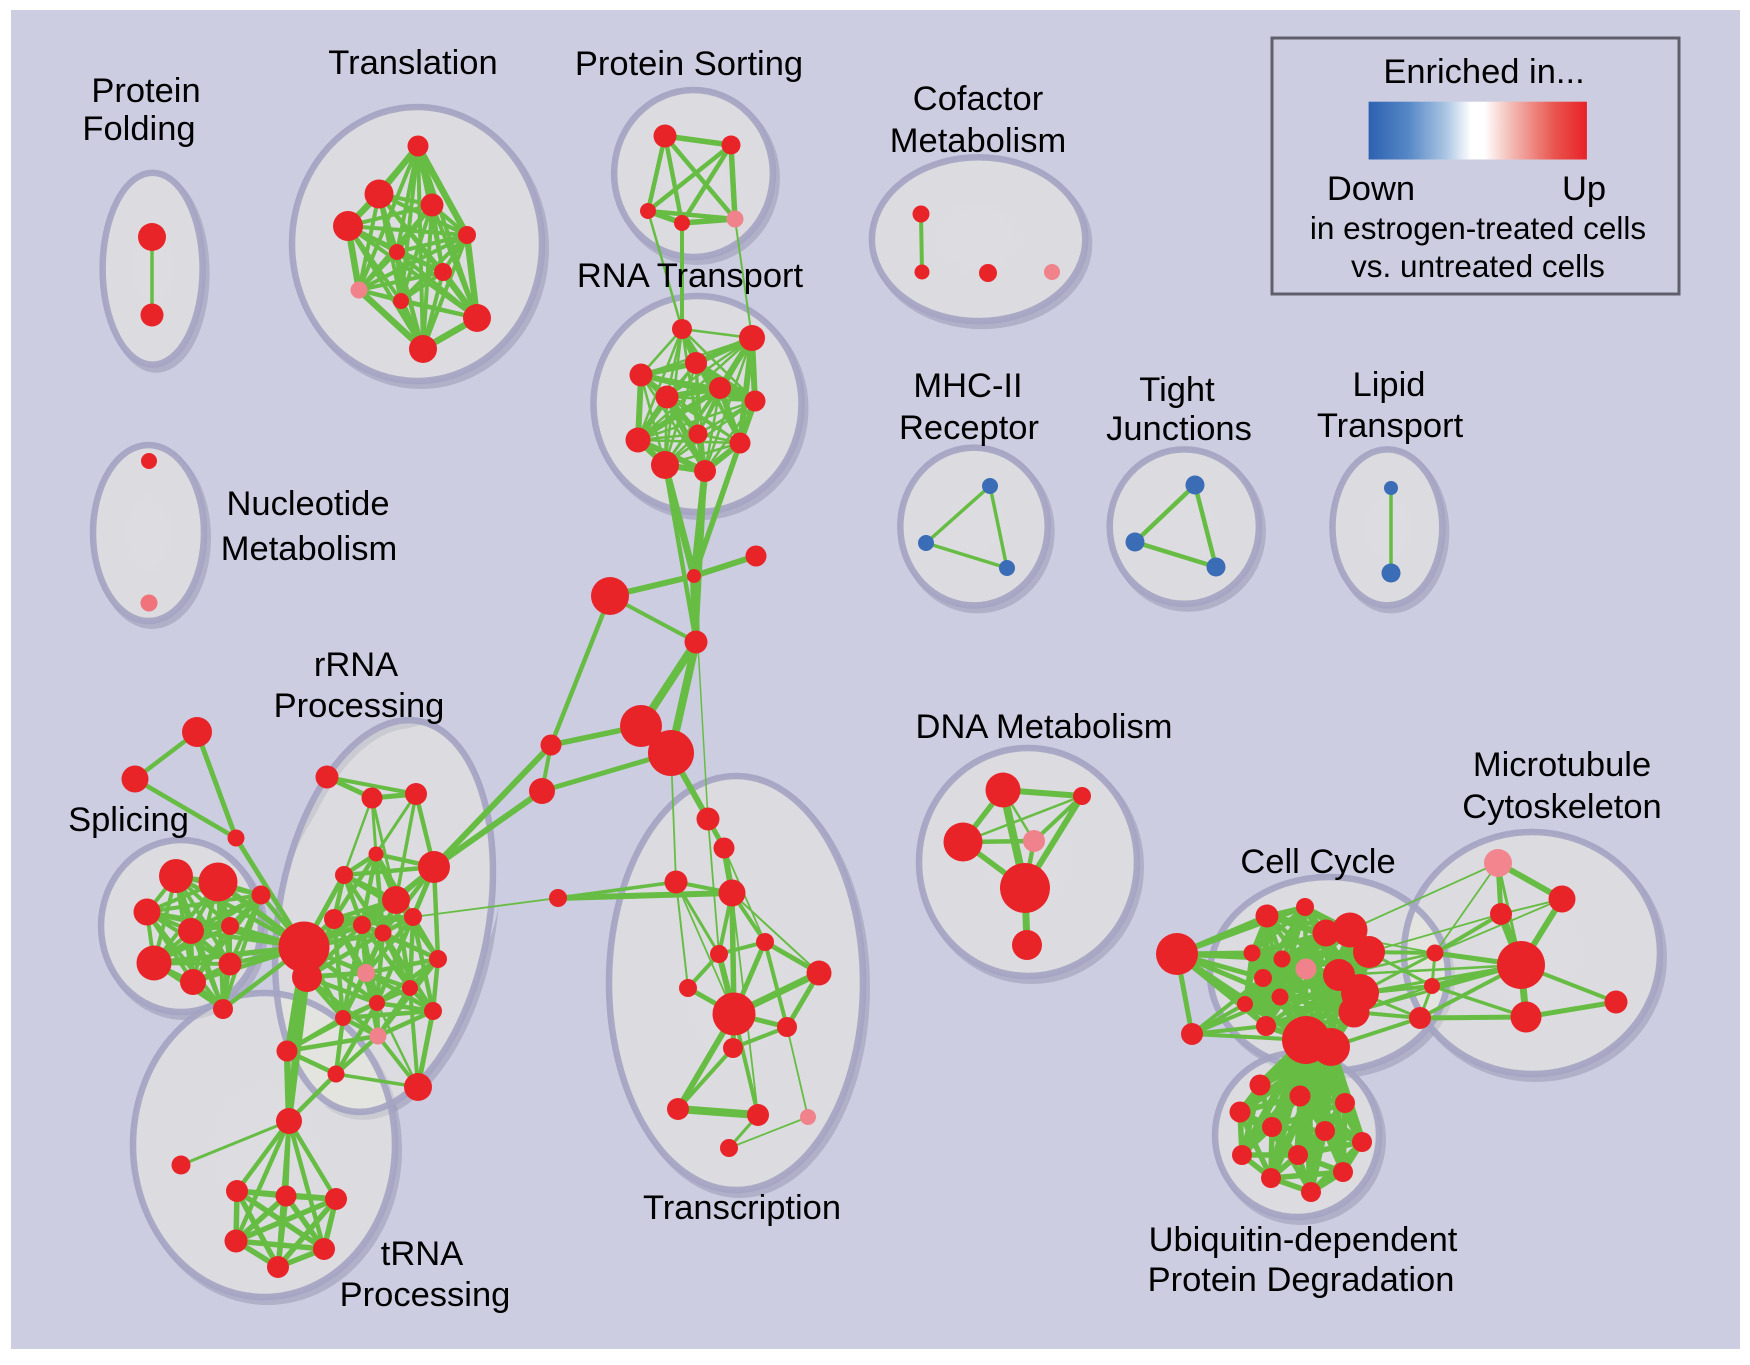 The height and width of the screenshot is (1365, 1750). I want to click on svg-text: in estrogen-treated cells, so click(1478, 228).